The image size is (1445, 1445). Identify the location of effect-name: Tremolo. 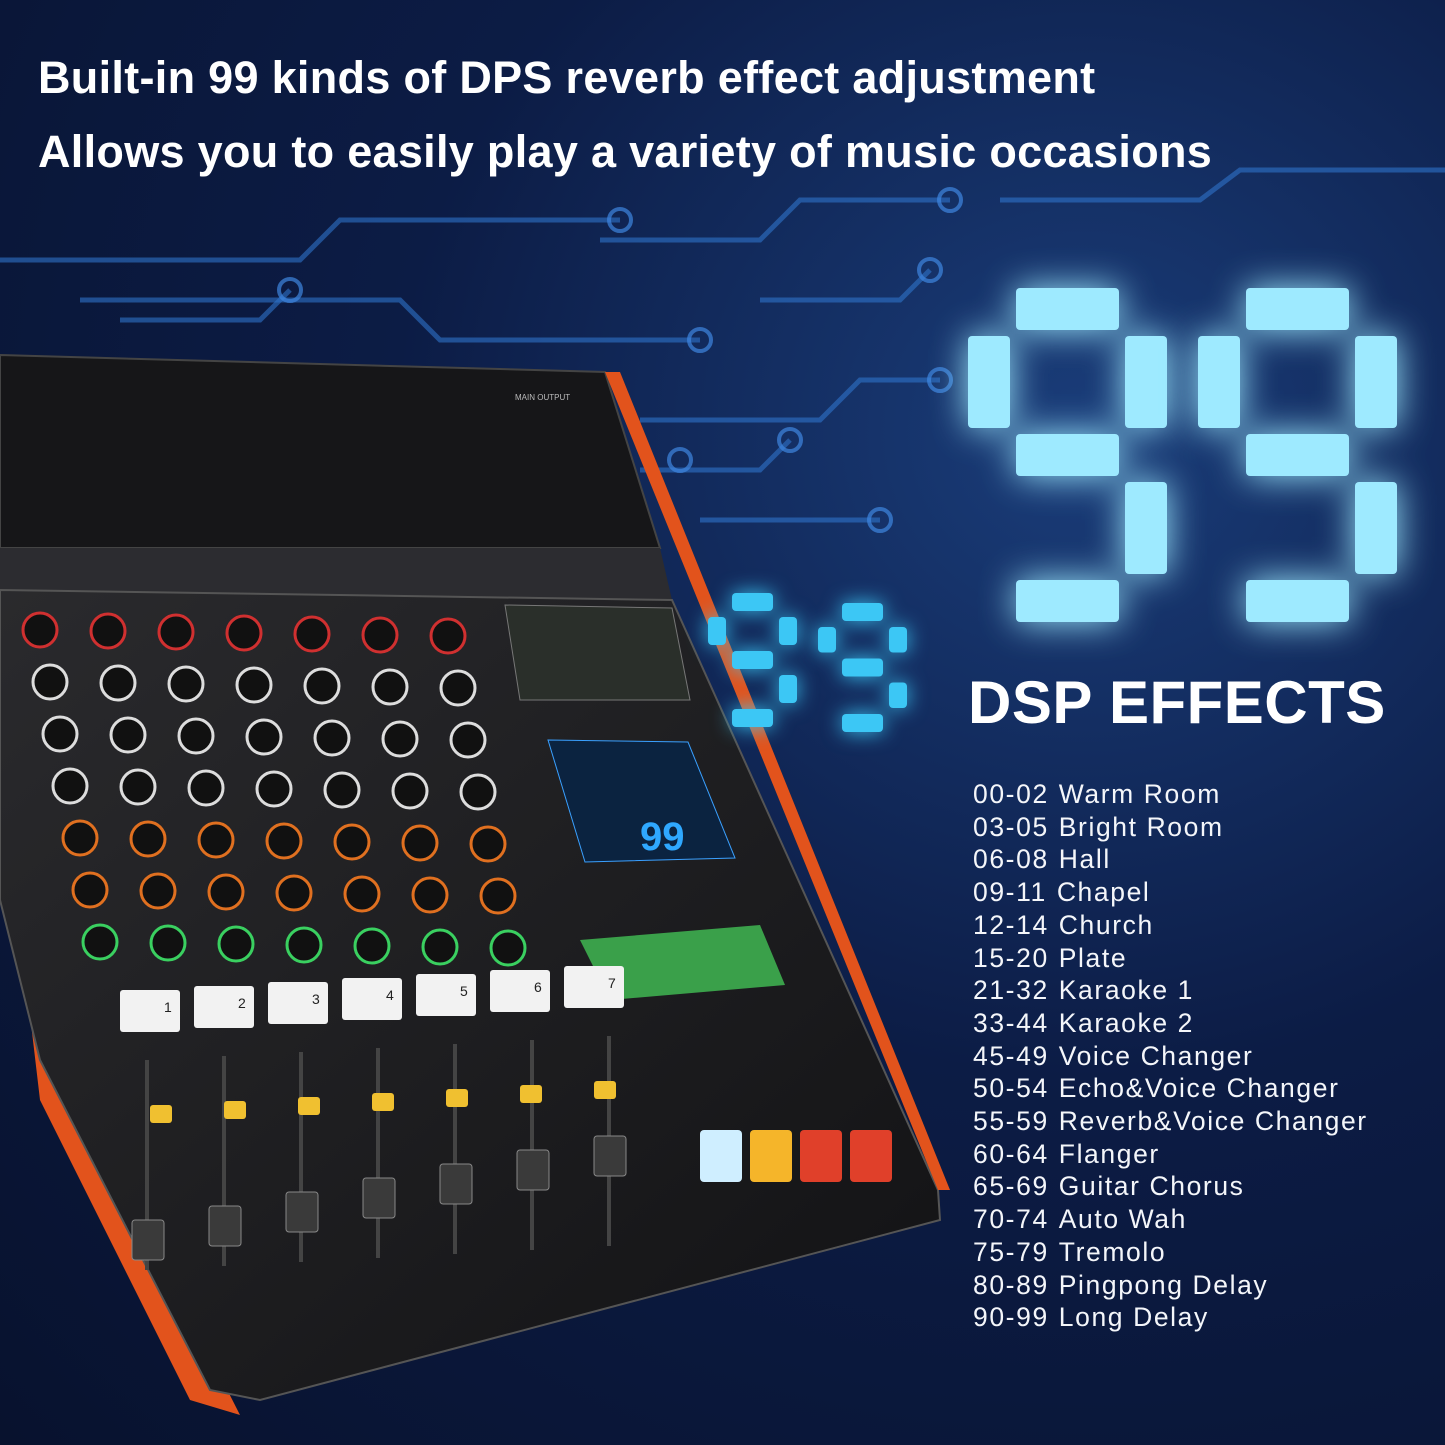
(1112, 1251).